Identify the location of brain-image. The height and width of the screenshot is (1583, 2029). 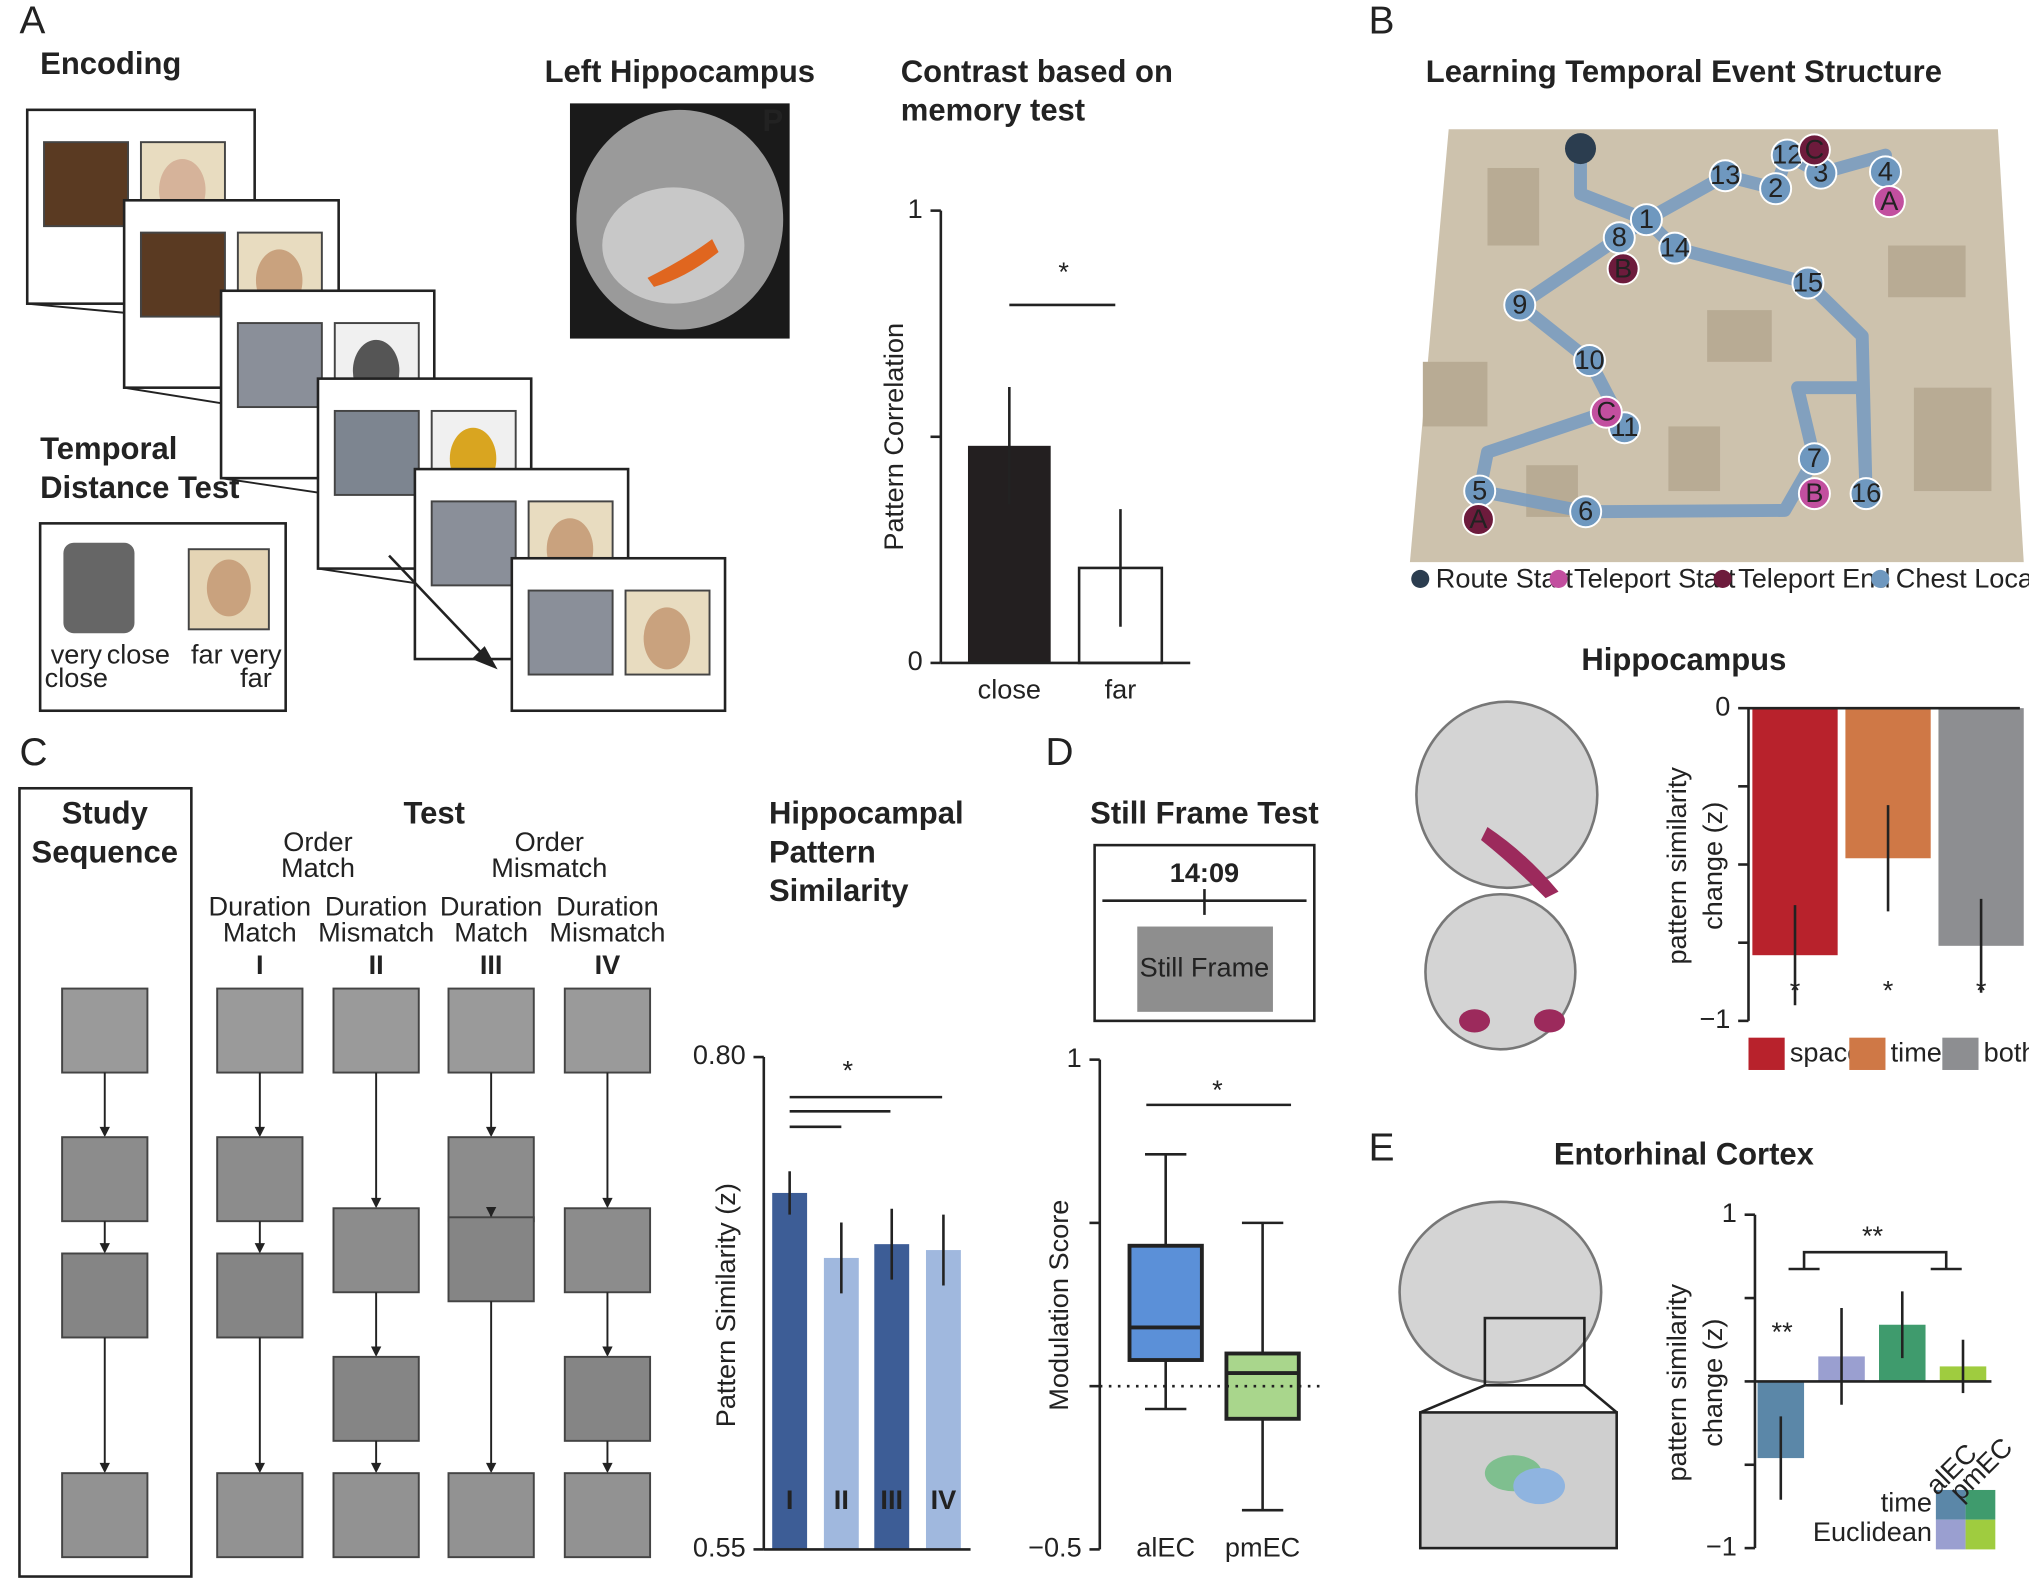
(673, 245).